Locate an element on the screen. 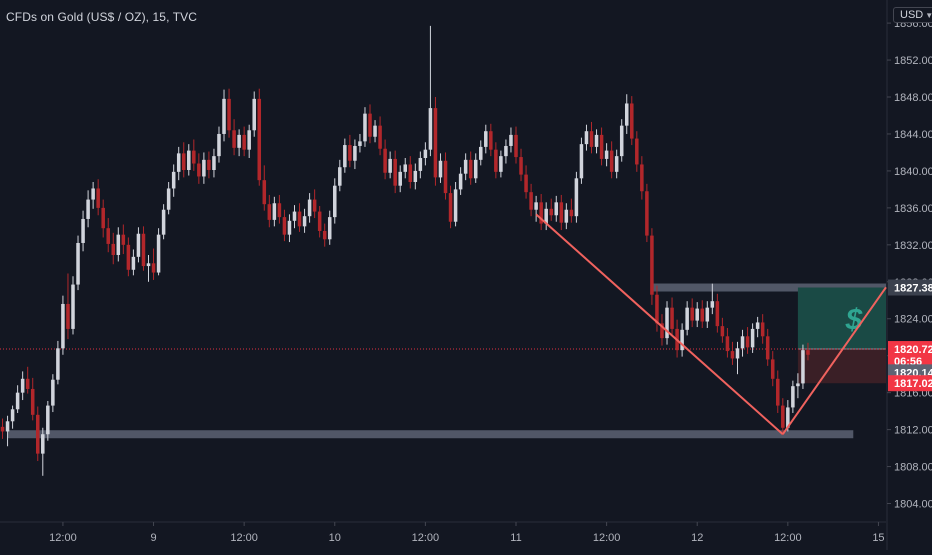 This screenshot has width=932, height=555. chevron-down-icon: ▼ is located at coordinates (928, 15).